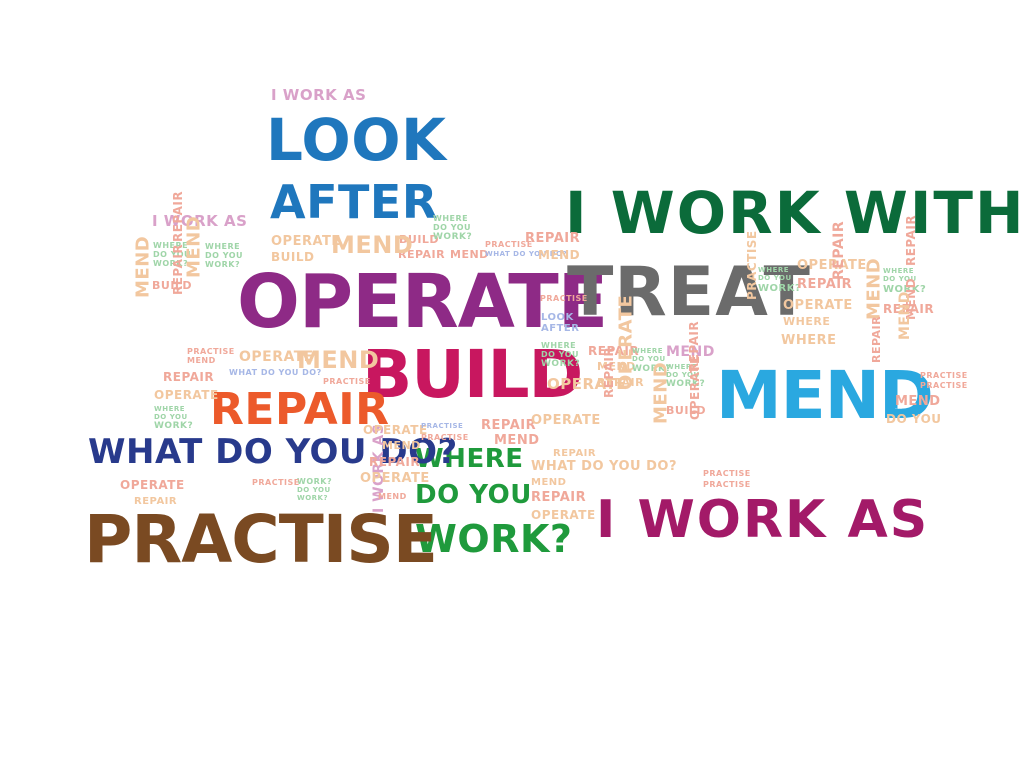 This screenshot has height=768, width=1024. What do you see at coordinates (560, 328) in the screenshot?
I see `word: AFTER` at bounding box center [560, 328].